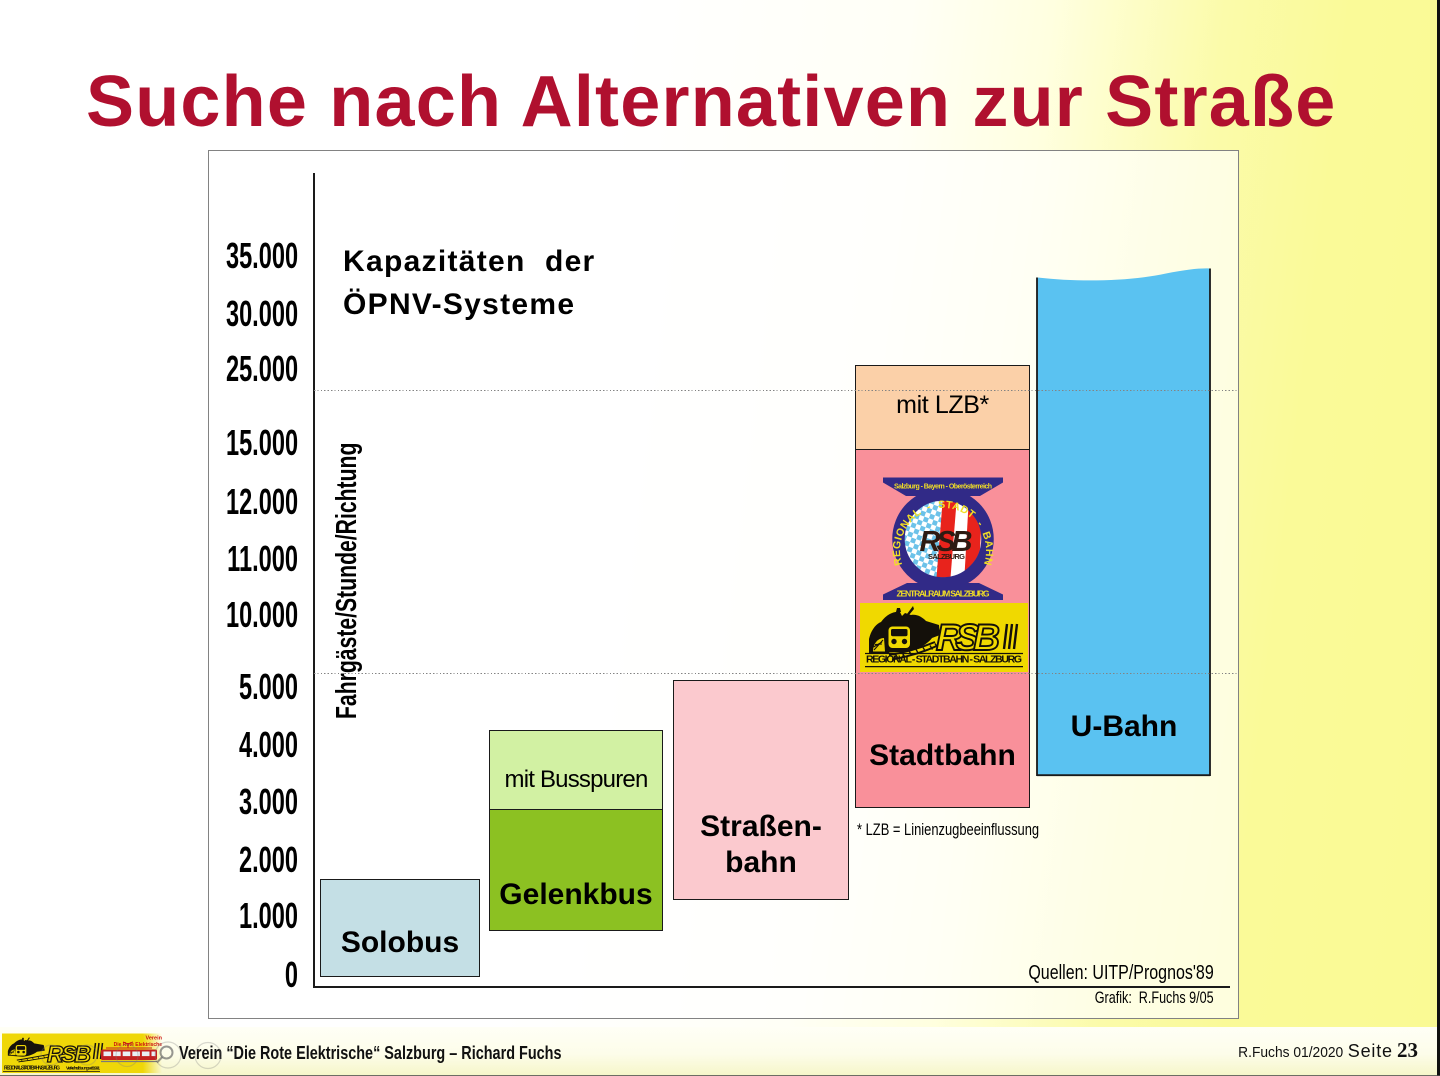 This screenshot has width=1440, height=1076. I want to click on svg-text: Verkehrslösung seit 1991, so click(83, 1069).